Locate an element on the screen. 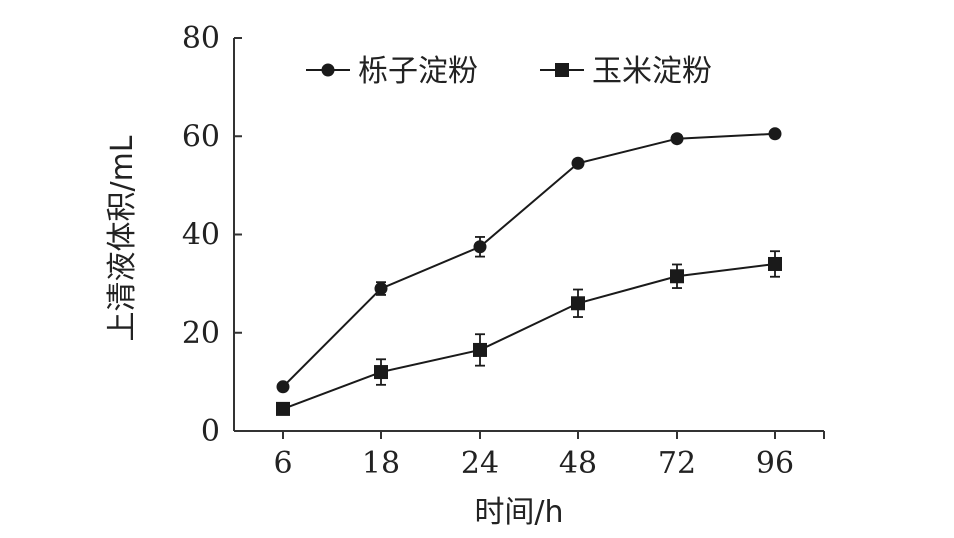 The height and width of the screenshot is (538, 954). y-tick-label: 40 is located at coordinates (201, 235).